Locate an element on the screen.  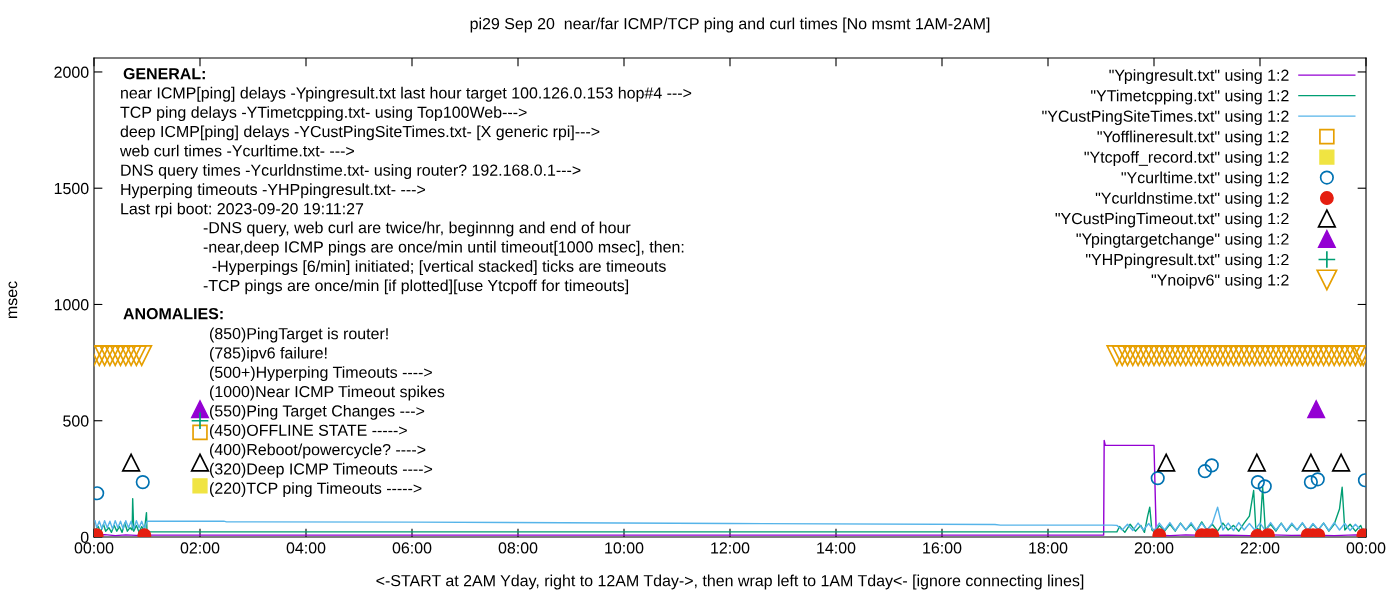
annotation: (450)OFFLINE STATE -----> is located at coordinates (308, 432).